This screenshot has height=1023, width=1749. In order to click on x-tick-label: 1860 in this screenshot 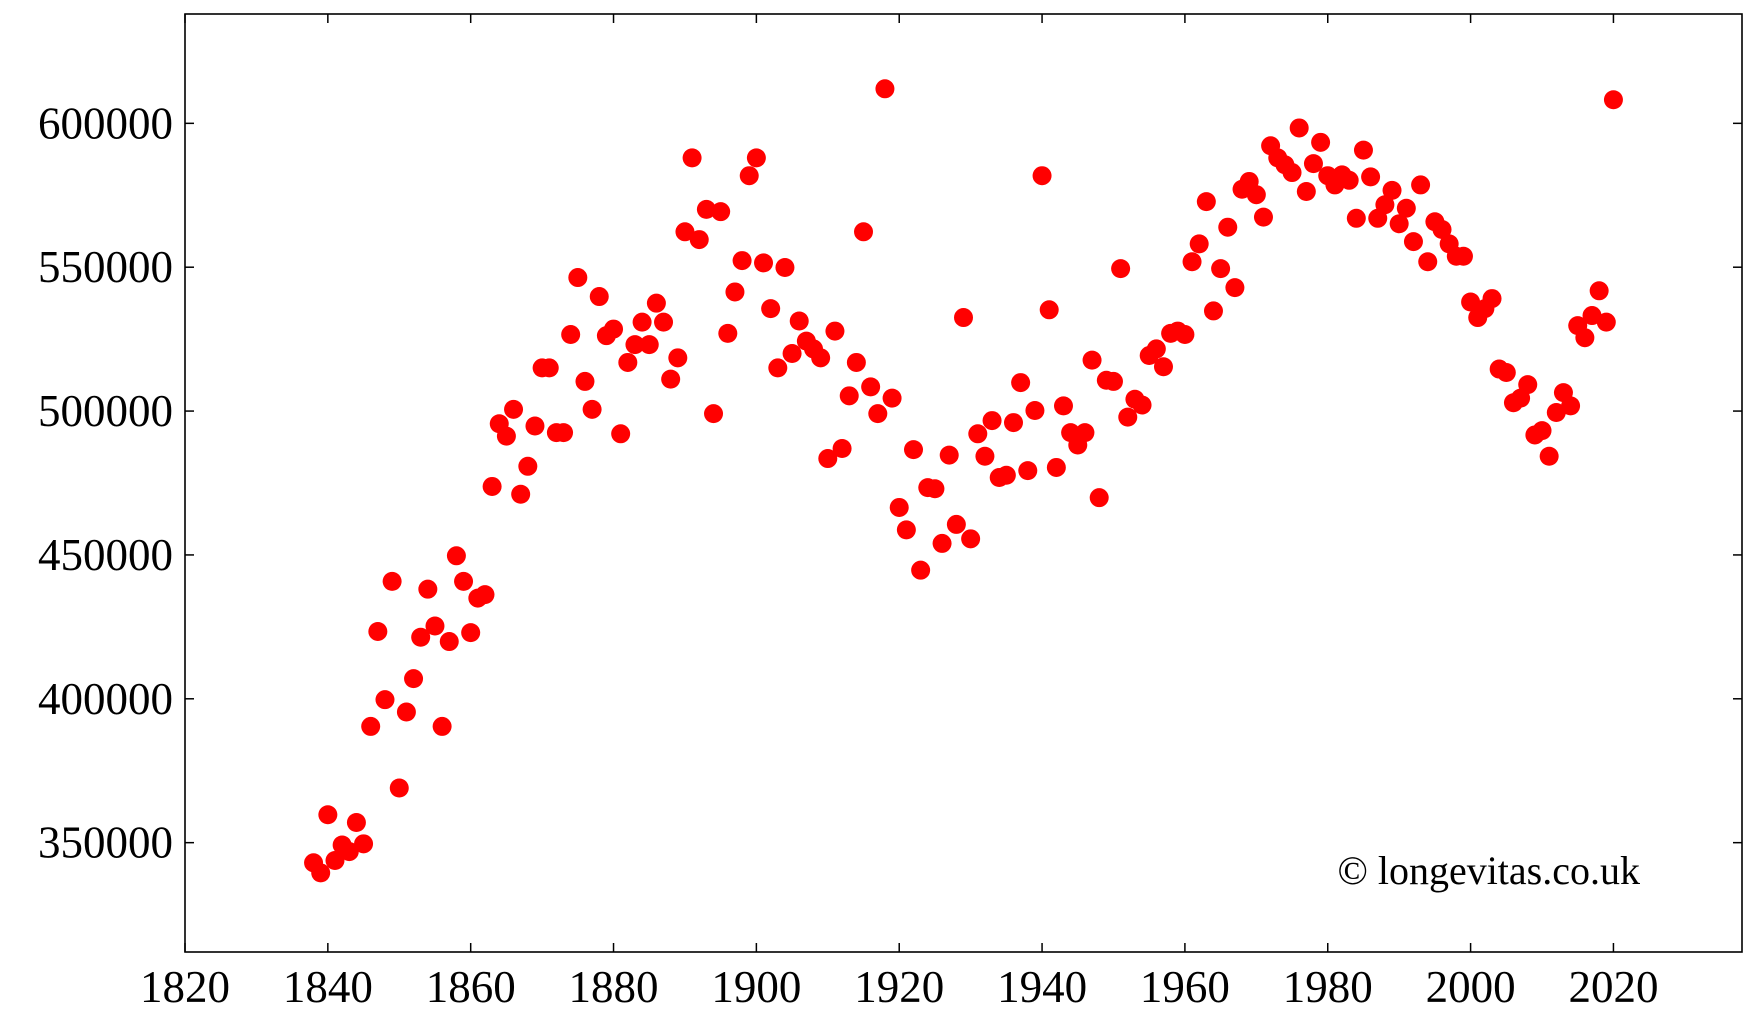, I will do `click(471, 987)`.